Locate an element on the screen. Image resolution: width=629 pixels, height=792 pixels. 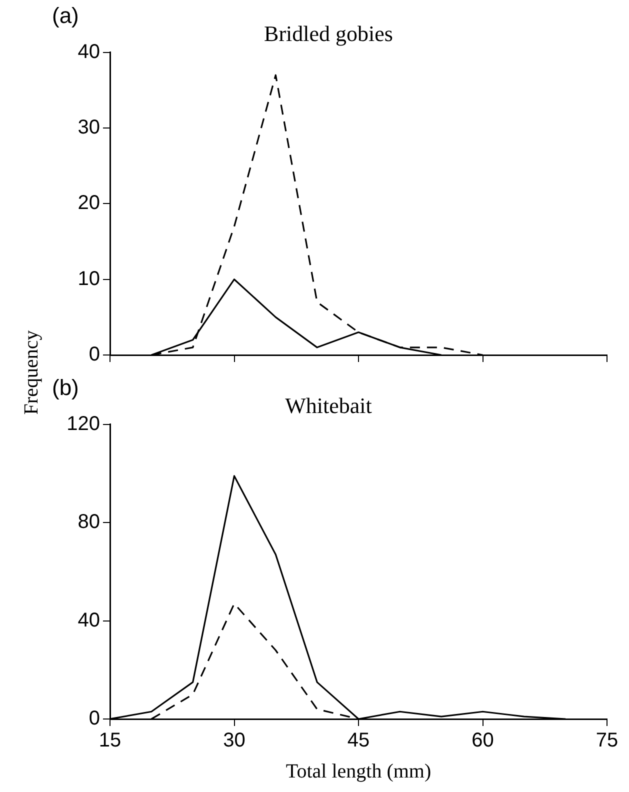
x-tick-label: 30 is located at coordinates (234, 741).